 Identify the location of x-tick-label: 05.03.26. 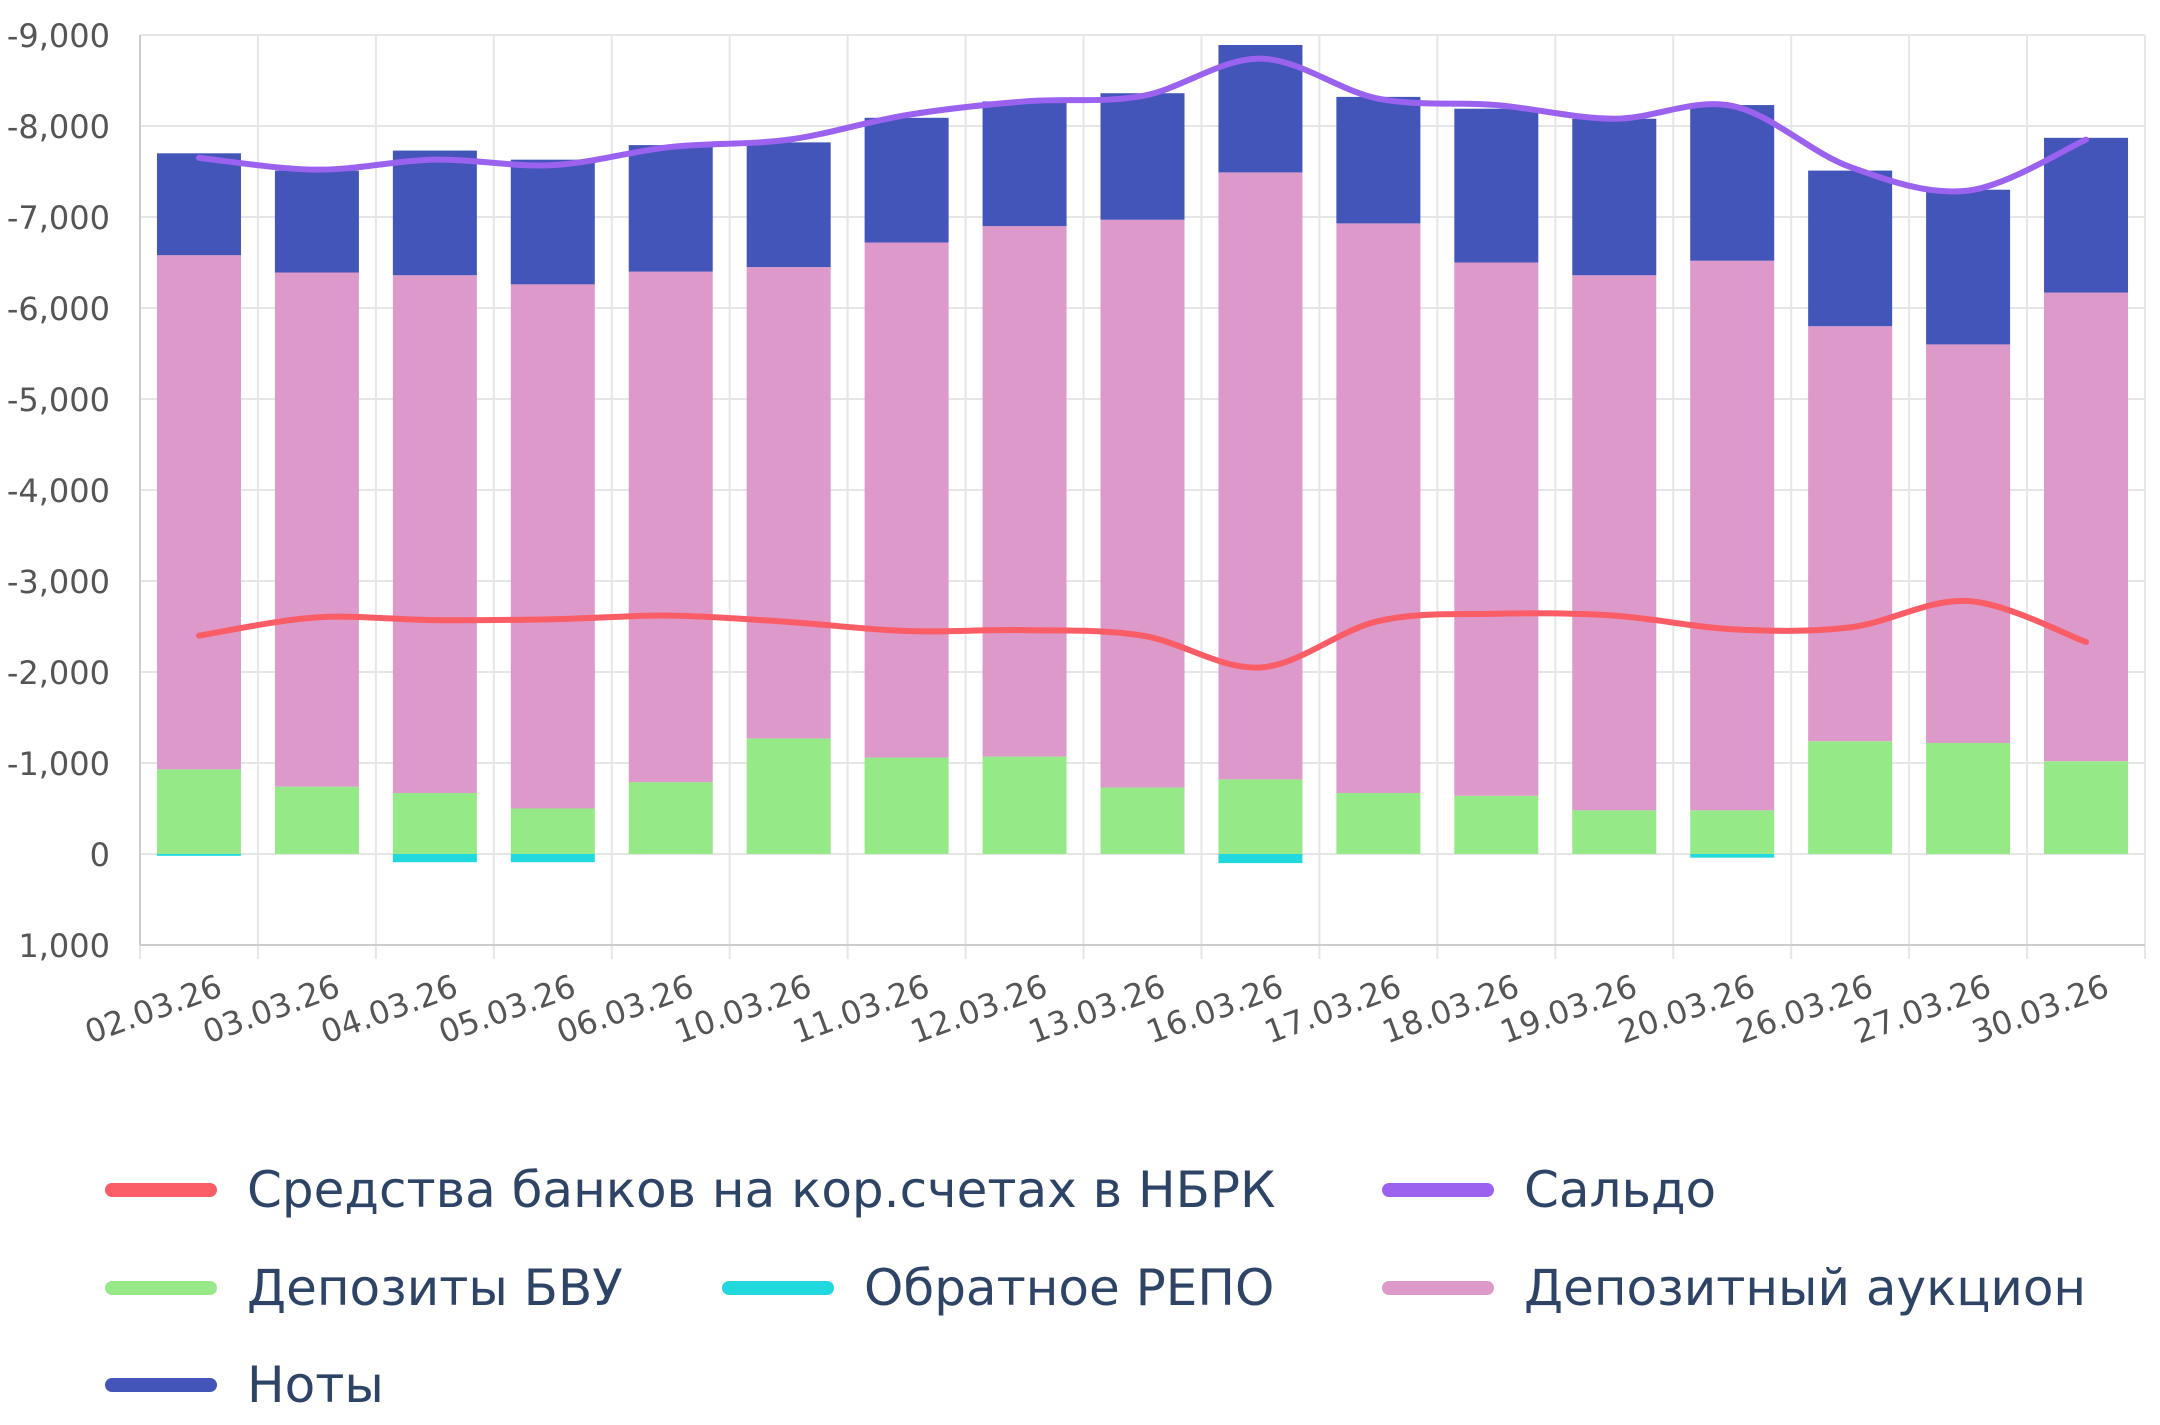
(507, 1009).